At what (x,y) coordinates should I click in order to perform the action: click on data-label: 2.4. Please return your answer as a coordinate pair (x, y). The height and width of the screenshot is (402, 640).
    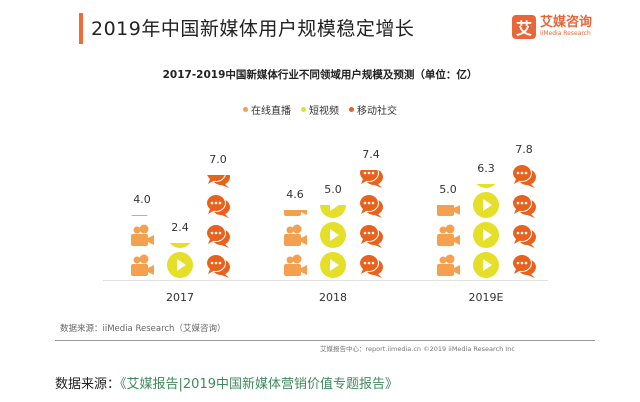
    Looking at the image, I should click on (180, 227).